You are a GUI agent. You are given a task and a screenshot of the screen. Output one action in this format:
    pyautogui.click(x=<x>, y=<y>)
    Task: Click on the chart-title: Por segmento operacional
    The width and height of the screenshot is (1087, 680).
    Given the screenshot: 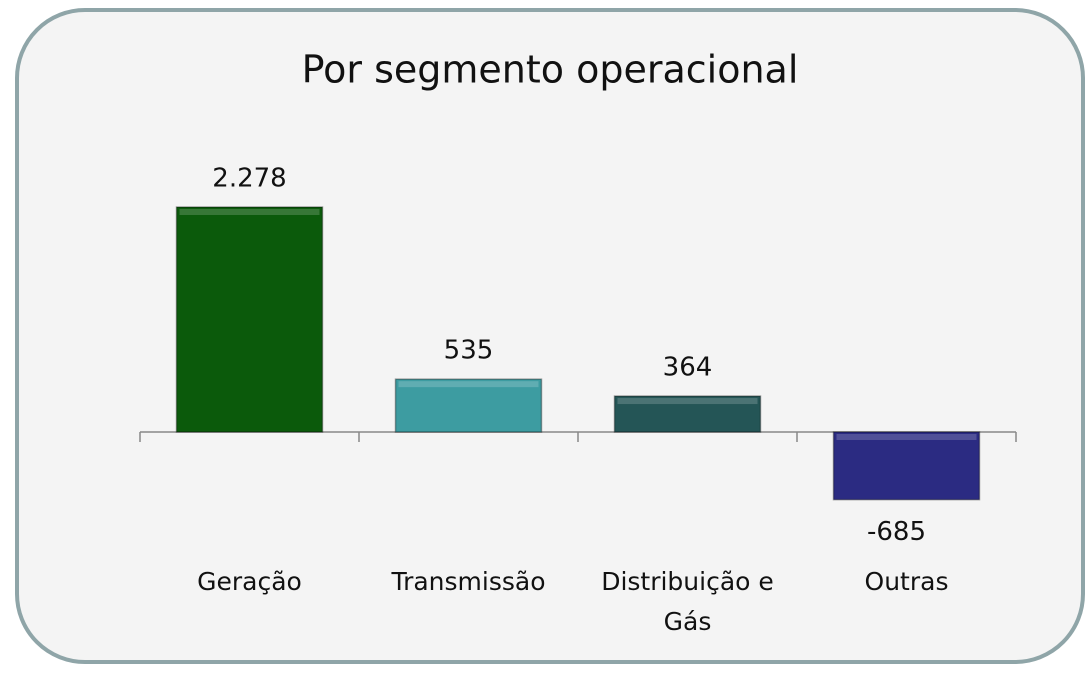 What is the action you would take?
    pyautogui.click(x=550, y=70)
    